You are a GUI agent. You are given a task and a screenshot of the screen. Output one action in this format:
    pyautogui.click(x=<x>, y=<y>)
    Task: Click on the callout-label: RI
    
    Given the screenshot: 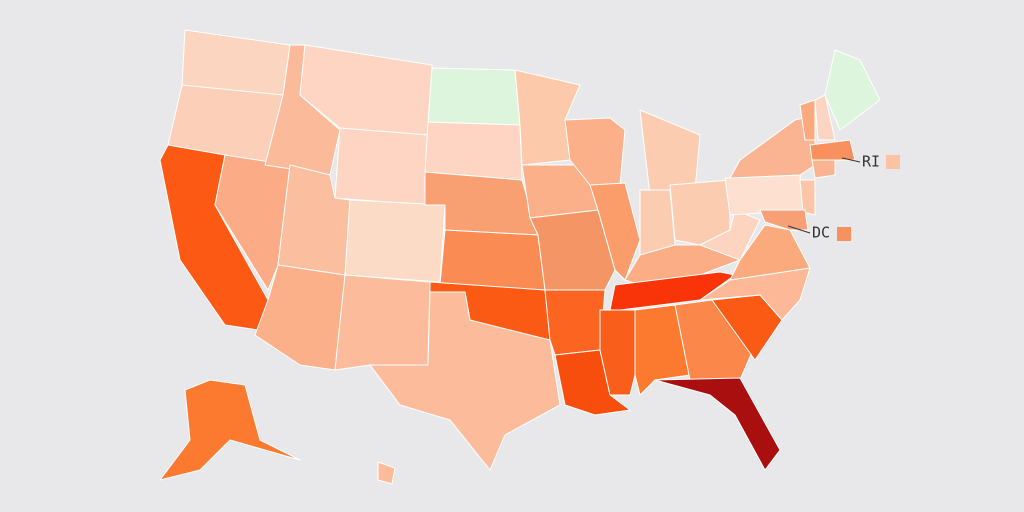 What is the action you would take?
    pyautogui.click(x=871, y=162)
    